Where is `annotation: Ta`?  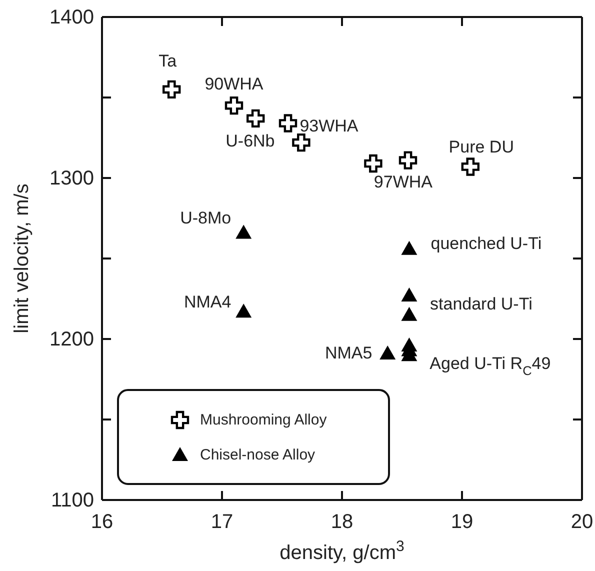 annotation: Ta is located at coordinates (168, 60).